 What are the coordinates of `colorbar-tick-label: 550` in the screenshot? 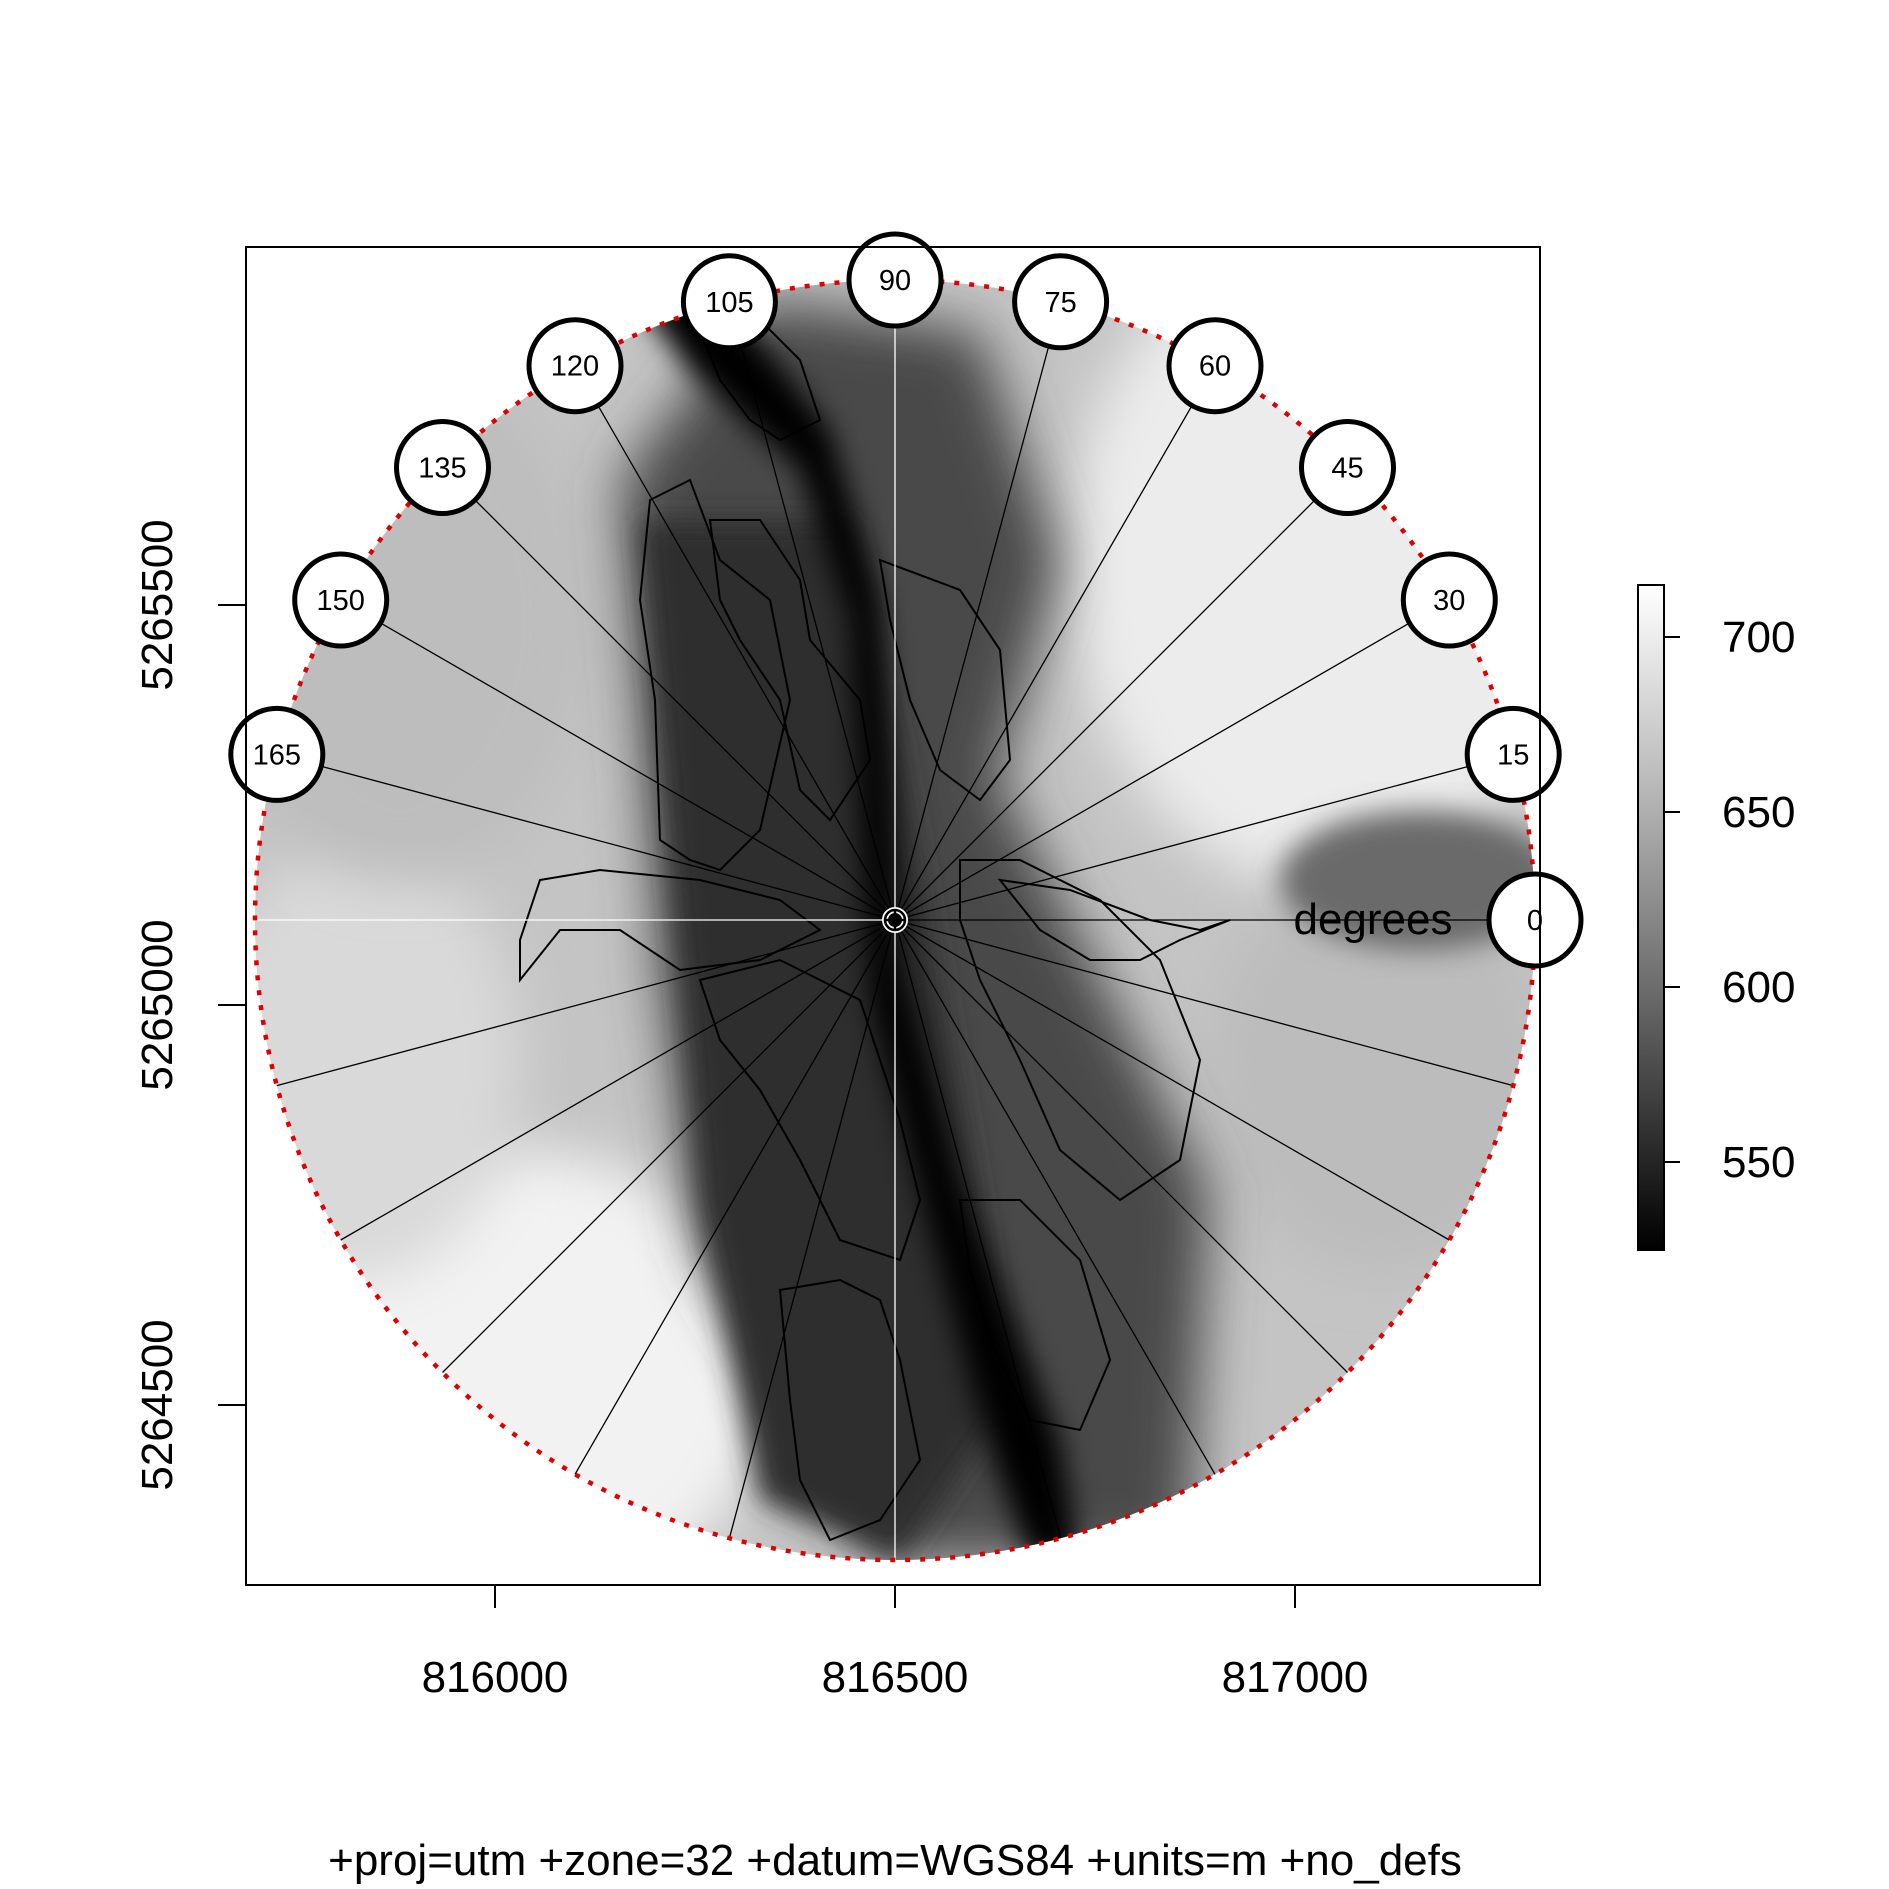 It's located at (1758, 1162).